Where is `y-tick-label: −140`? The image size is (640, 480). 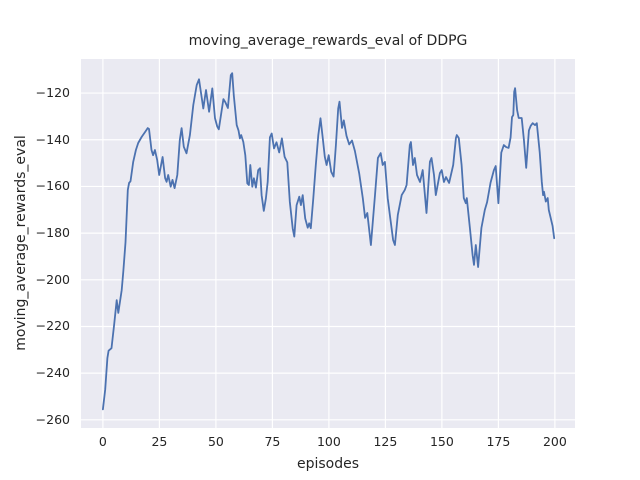 y-tick-label: −140 is located at coordinates (52, 139).